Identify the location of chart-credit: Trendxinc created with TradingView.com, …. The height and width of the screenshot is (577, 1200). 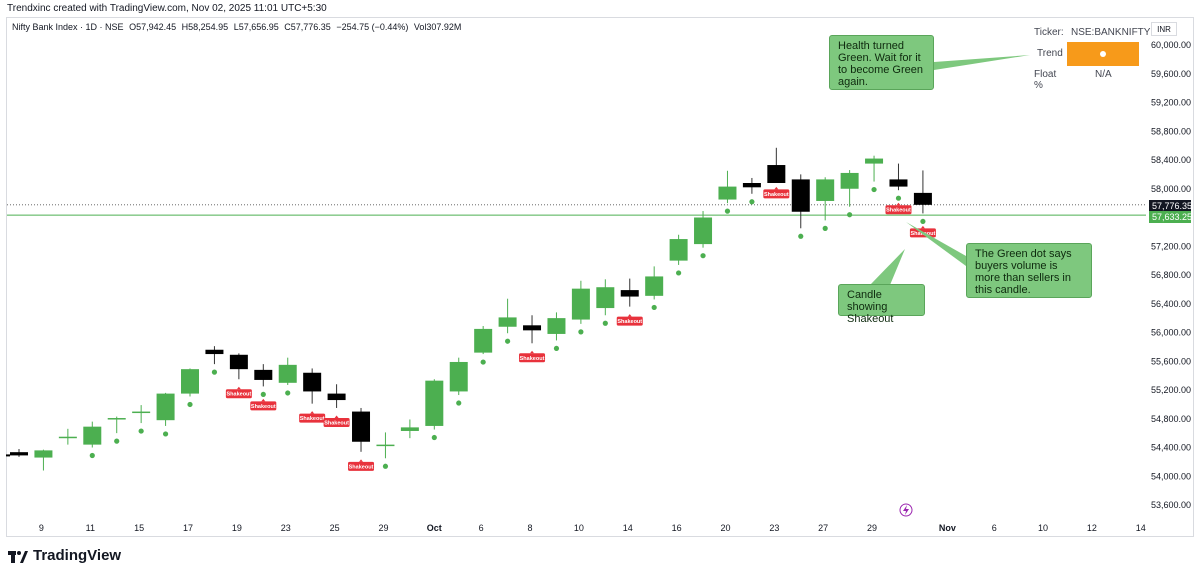
(167, 8).